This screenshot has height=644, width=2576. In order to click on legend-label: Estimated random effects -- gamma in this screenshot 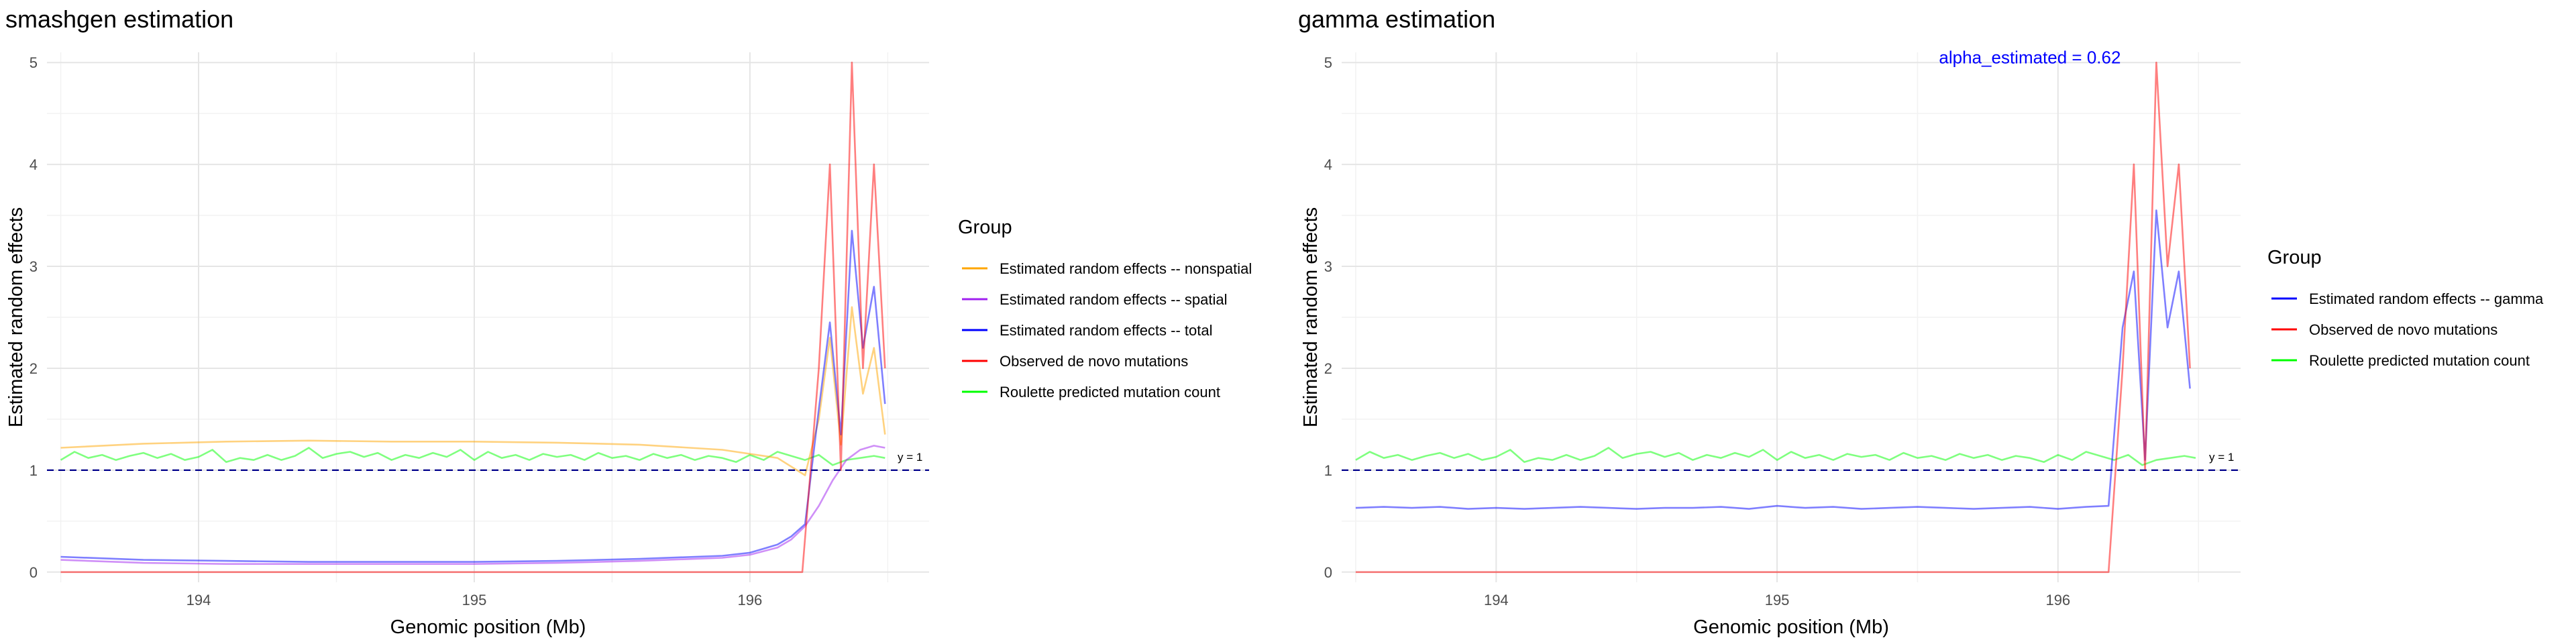, I will do `click(2426, 298)`.